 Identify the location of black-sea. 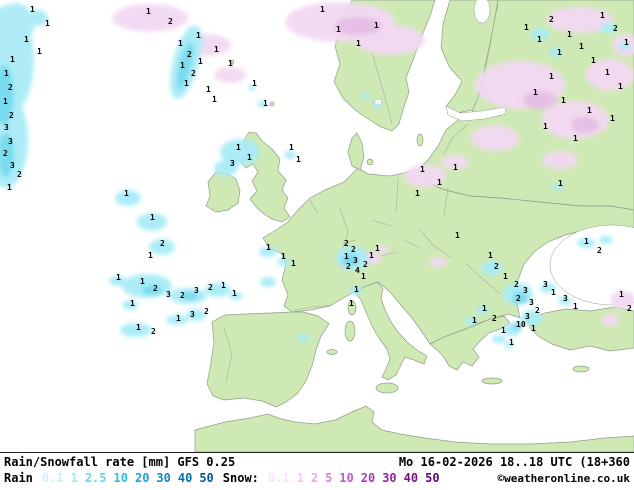
(591, 265).